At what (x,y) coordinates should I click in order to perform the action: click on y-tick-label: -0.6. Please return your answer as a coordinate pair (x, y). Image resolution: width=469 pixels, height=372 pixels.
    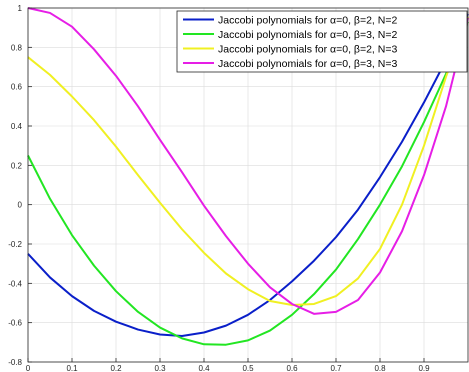
    Looking at the image, I should click on (15, 323).